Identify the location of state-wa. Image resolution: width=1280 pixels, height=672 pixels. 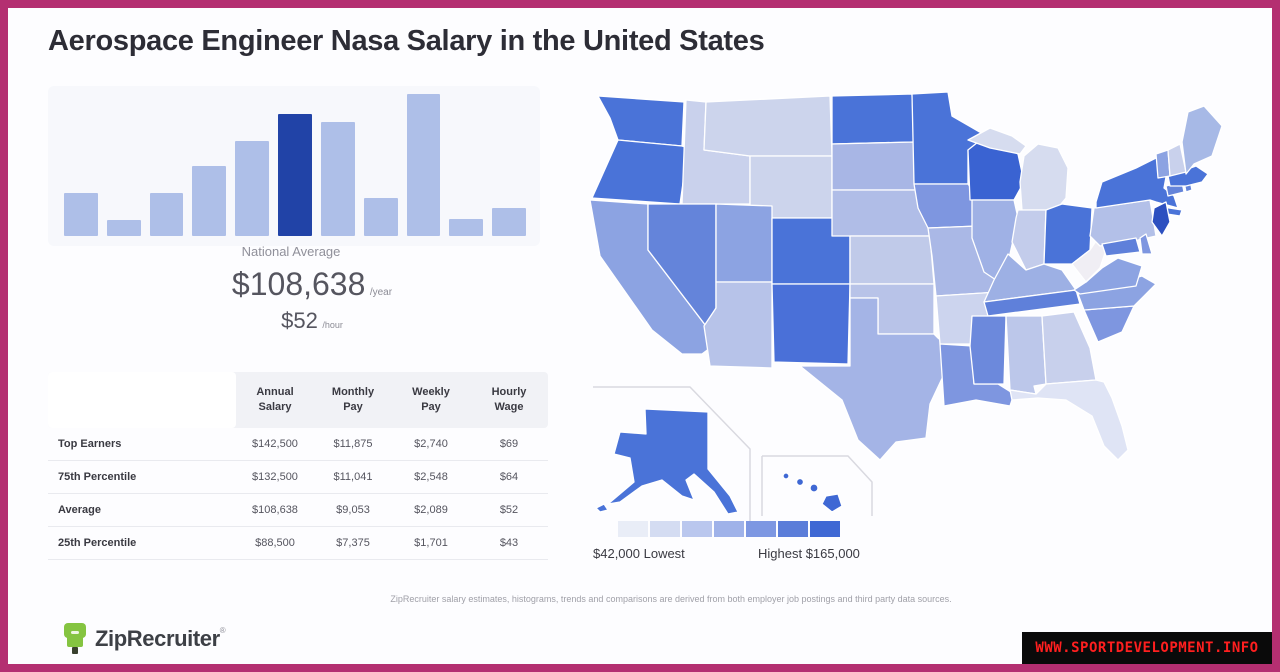
(641, 121).